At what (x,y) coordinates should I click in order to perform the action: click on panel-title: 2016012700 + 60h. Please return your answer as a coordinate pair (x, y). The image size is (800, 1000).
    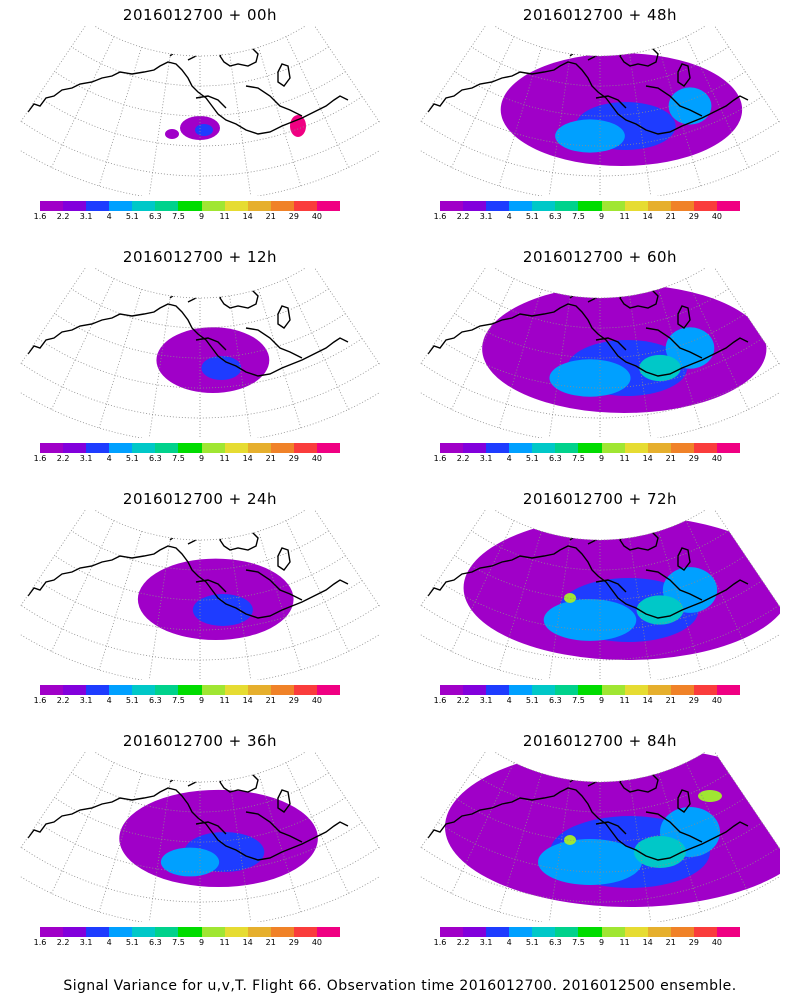
    Looking at the image, I should click on (600, 257).